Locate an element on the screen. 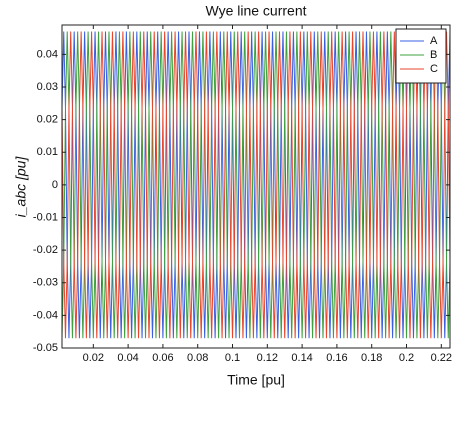 Image resolution: width=474 pixels, height=422 pixels. y-axis-label: i_abc [pu] is located at coordinates (21, 187).